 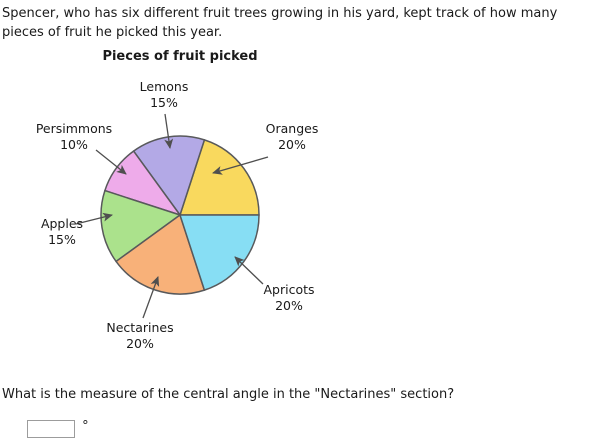 What do you see at coordinates (289, 289) in the screenshot?
I see `pie-label-apricots-name: Apricots` at bounding box center [289, 289].